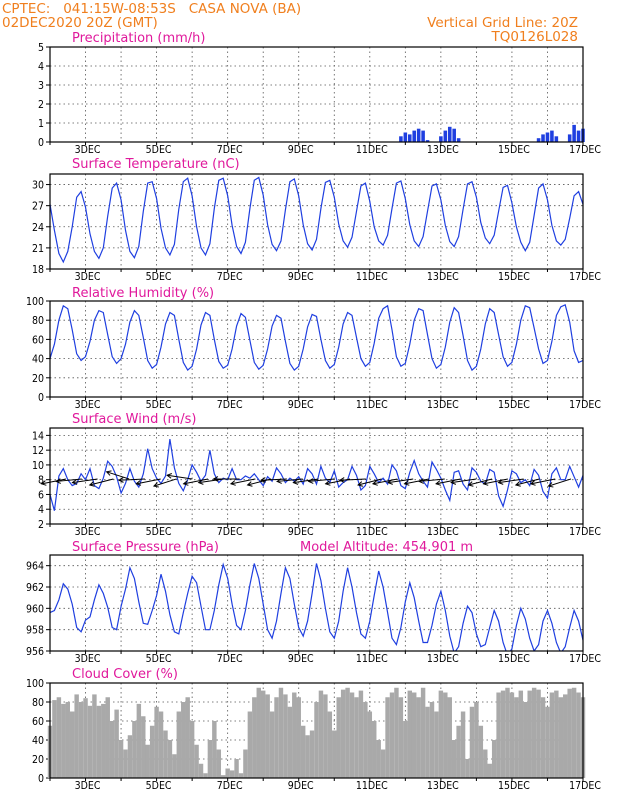 This screenshot has width=618, height=800. What do you see at coordinates (301, 532) in the screenshot?
I see `wind-xtick-label: 9DEC` at bounding box center [301, 532].